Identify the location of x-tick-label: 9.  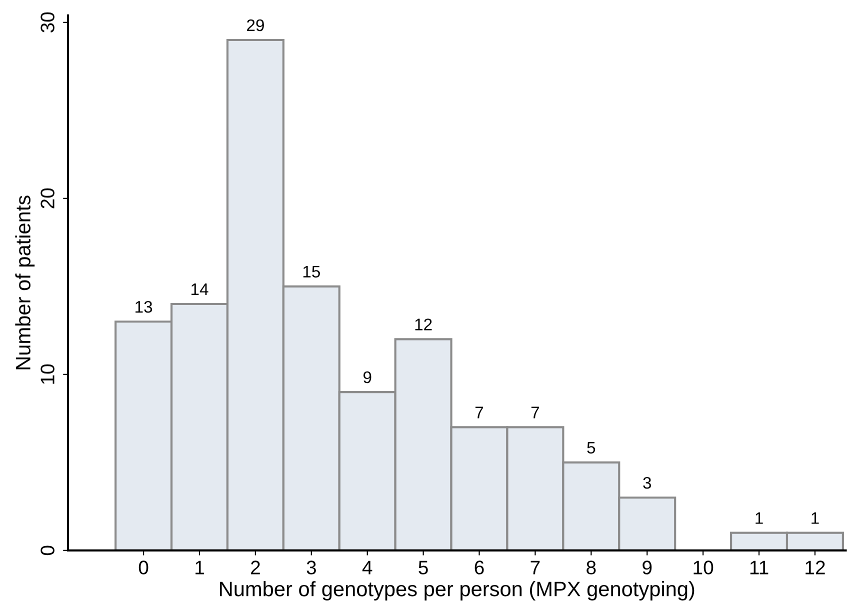
(647, 567).